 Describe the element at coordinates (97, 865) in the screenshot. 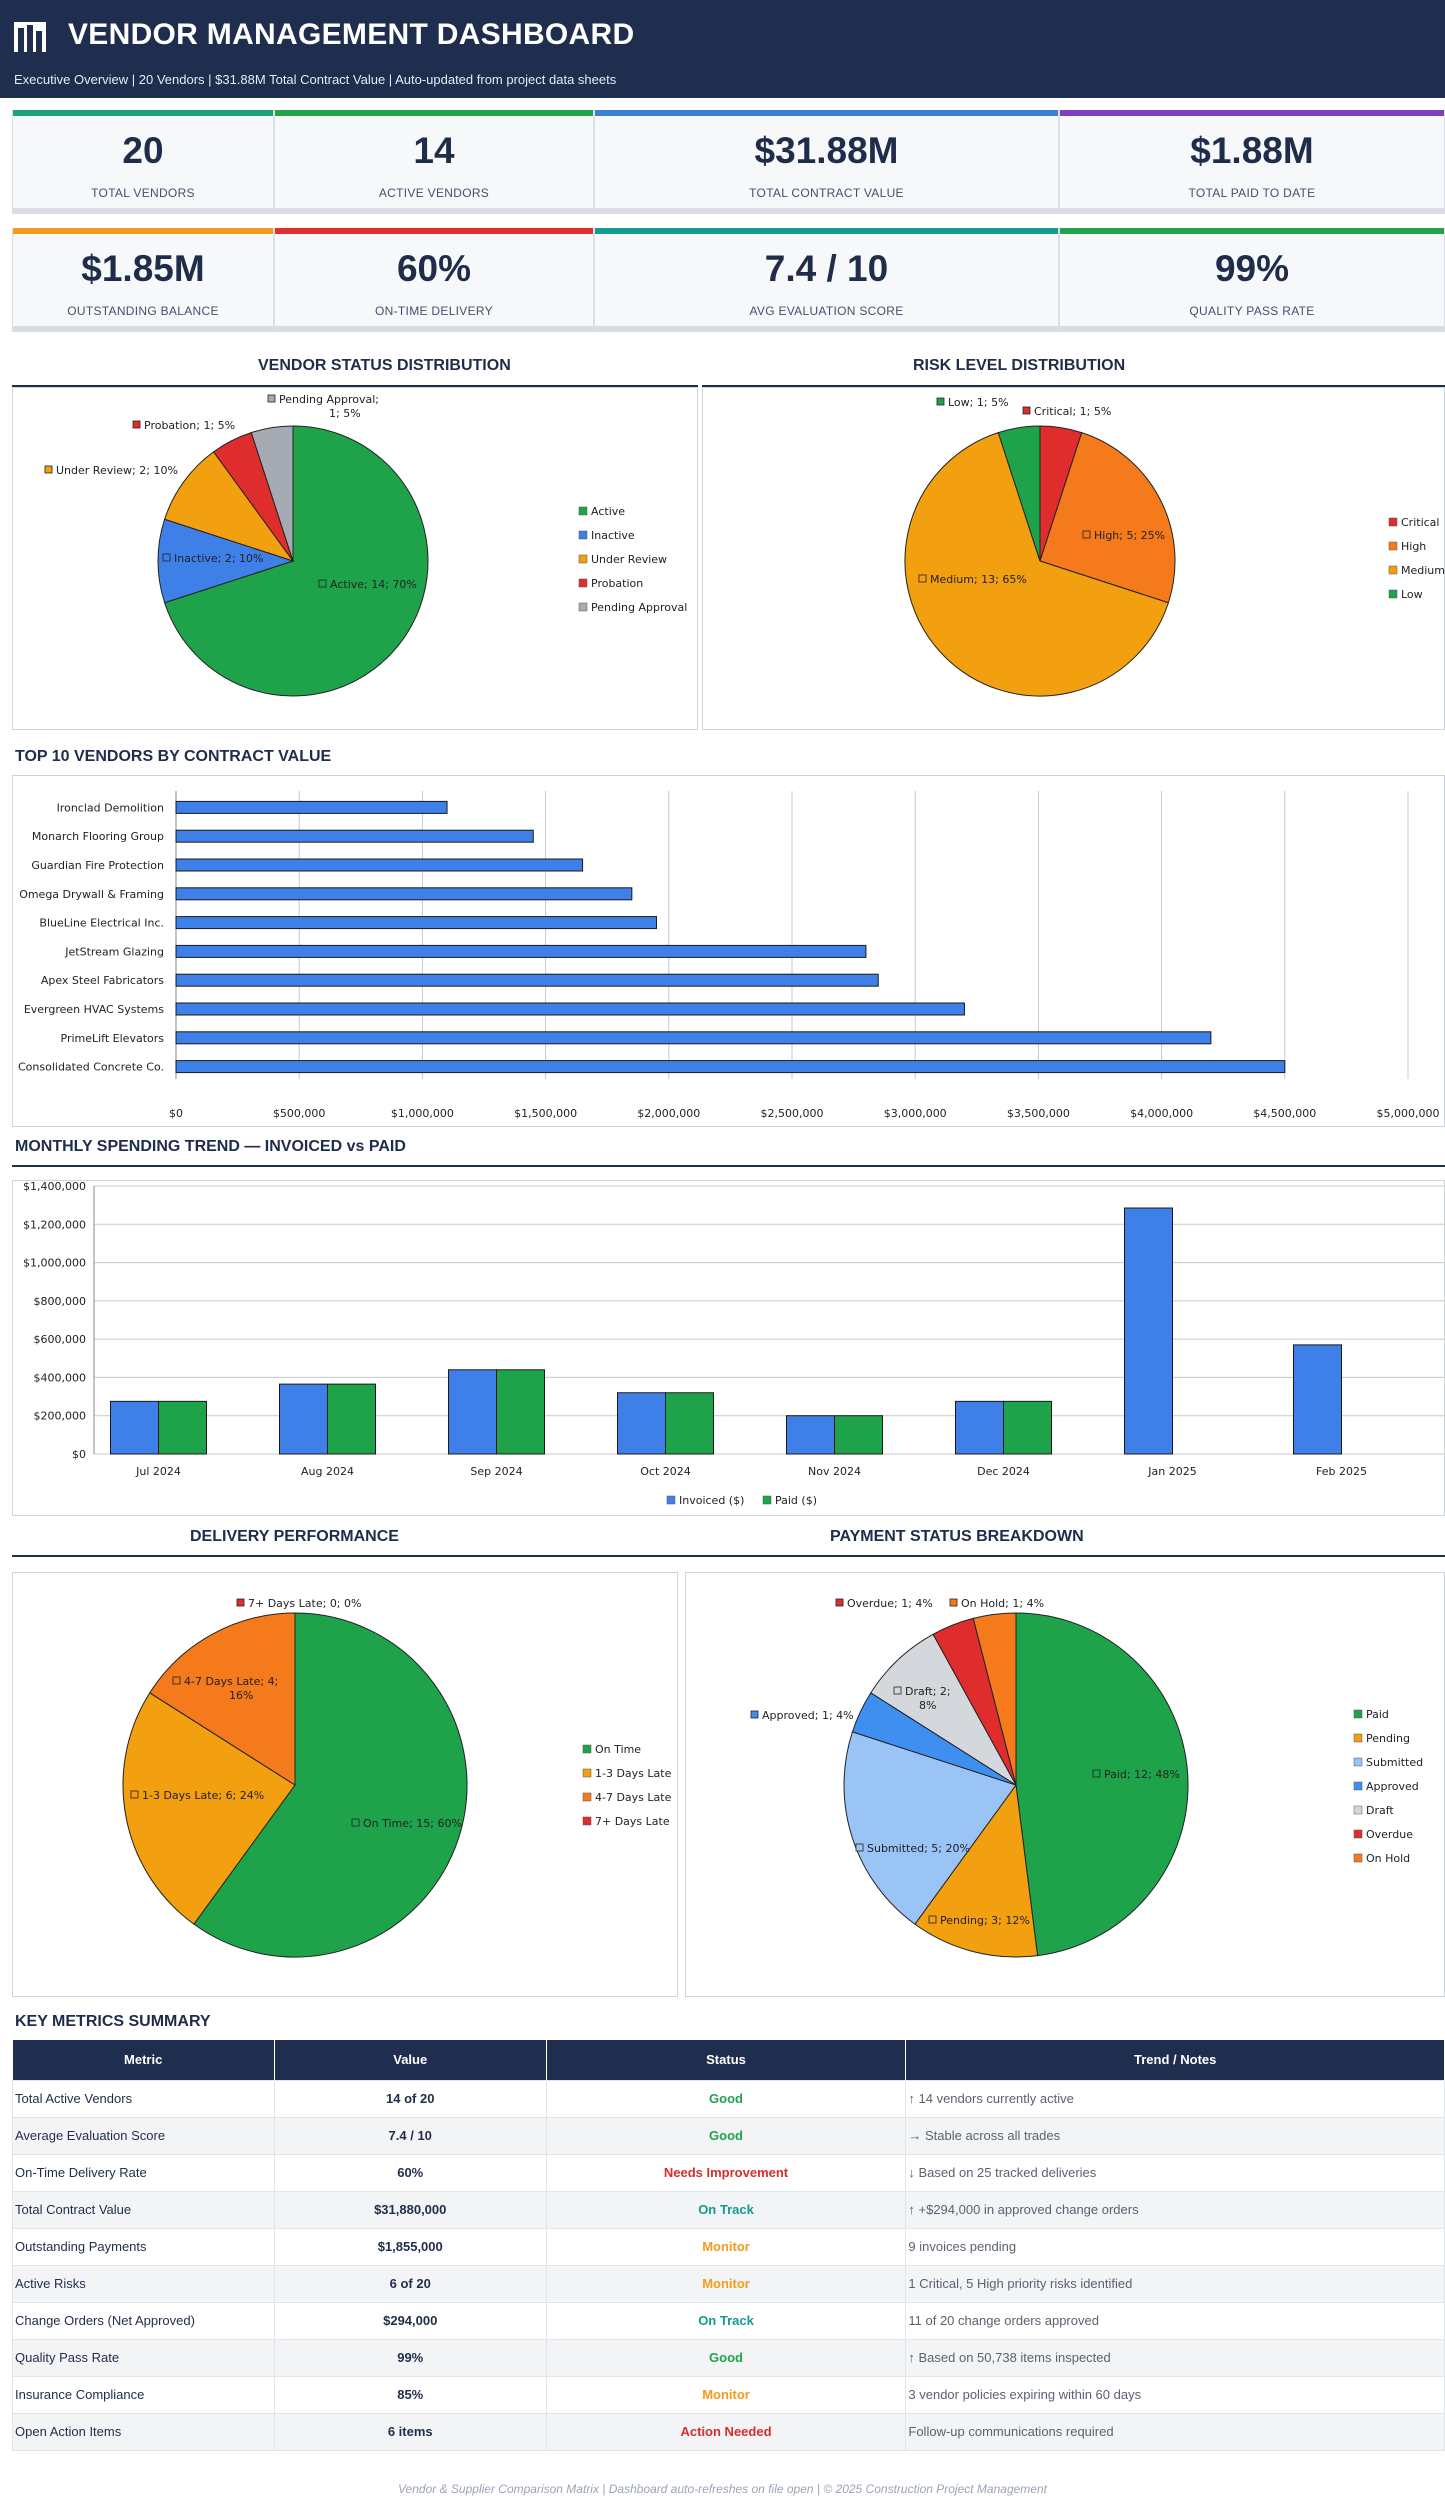

I see `y-tick-label: Guardian Fire Protection` at that location.